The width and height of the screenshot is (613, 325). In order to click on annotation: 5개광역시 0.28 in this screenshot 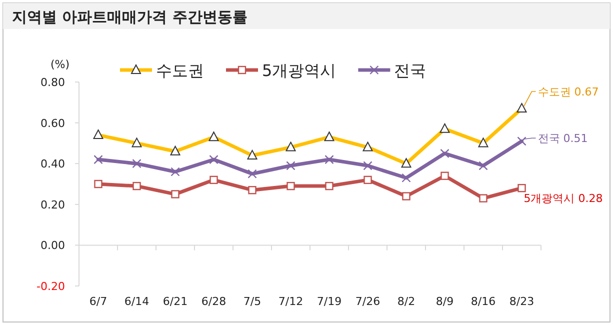, I will do `click(563, 199)`.